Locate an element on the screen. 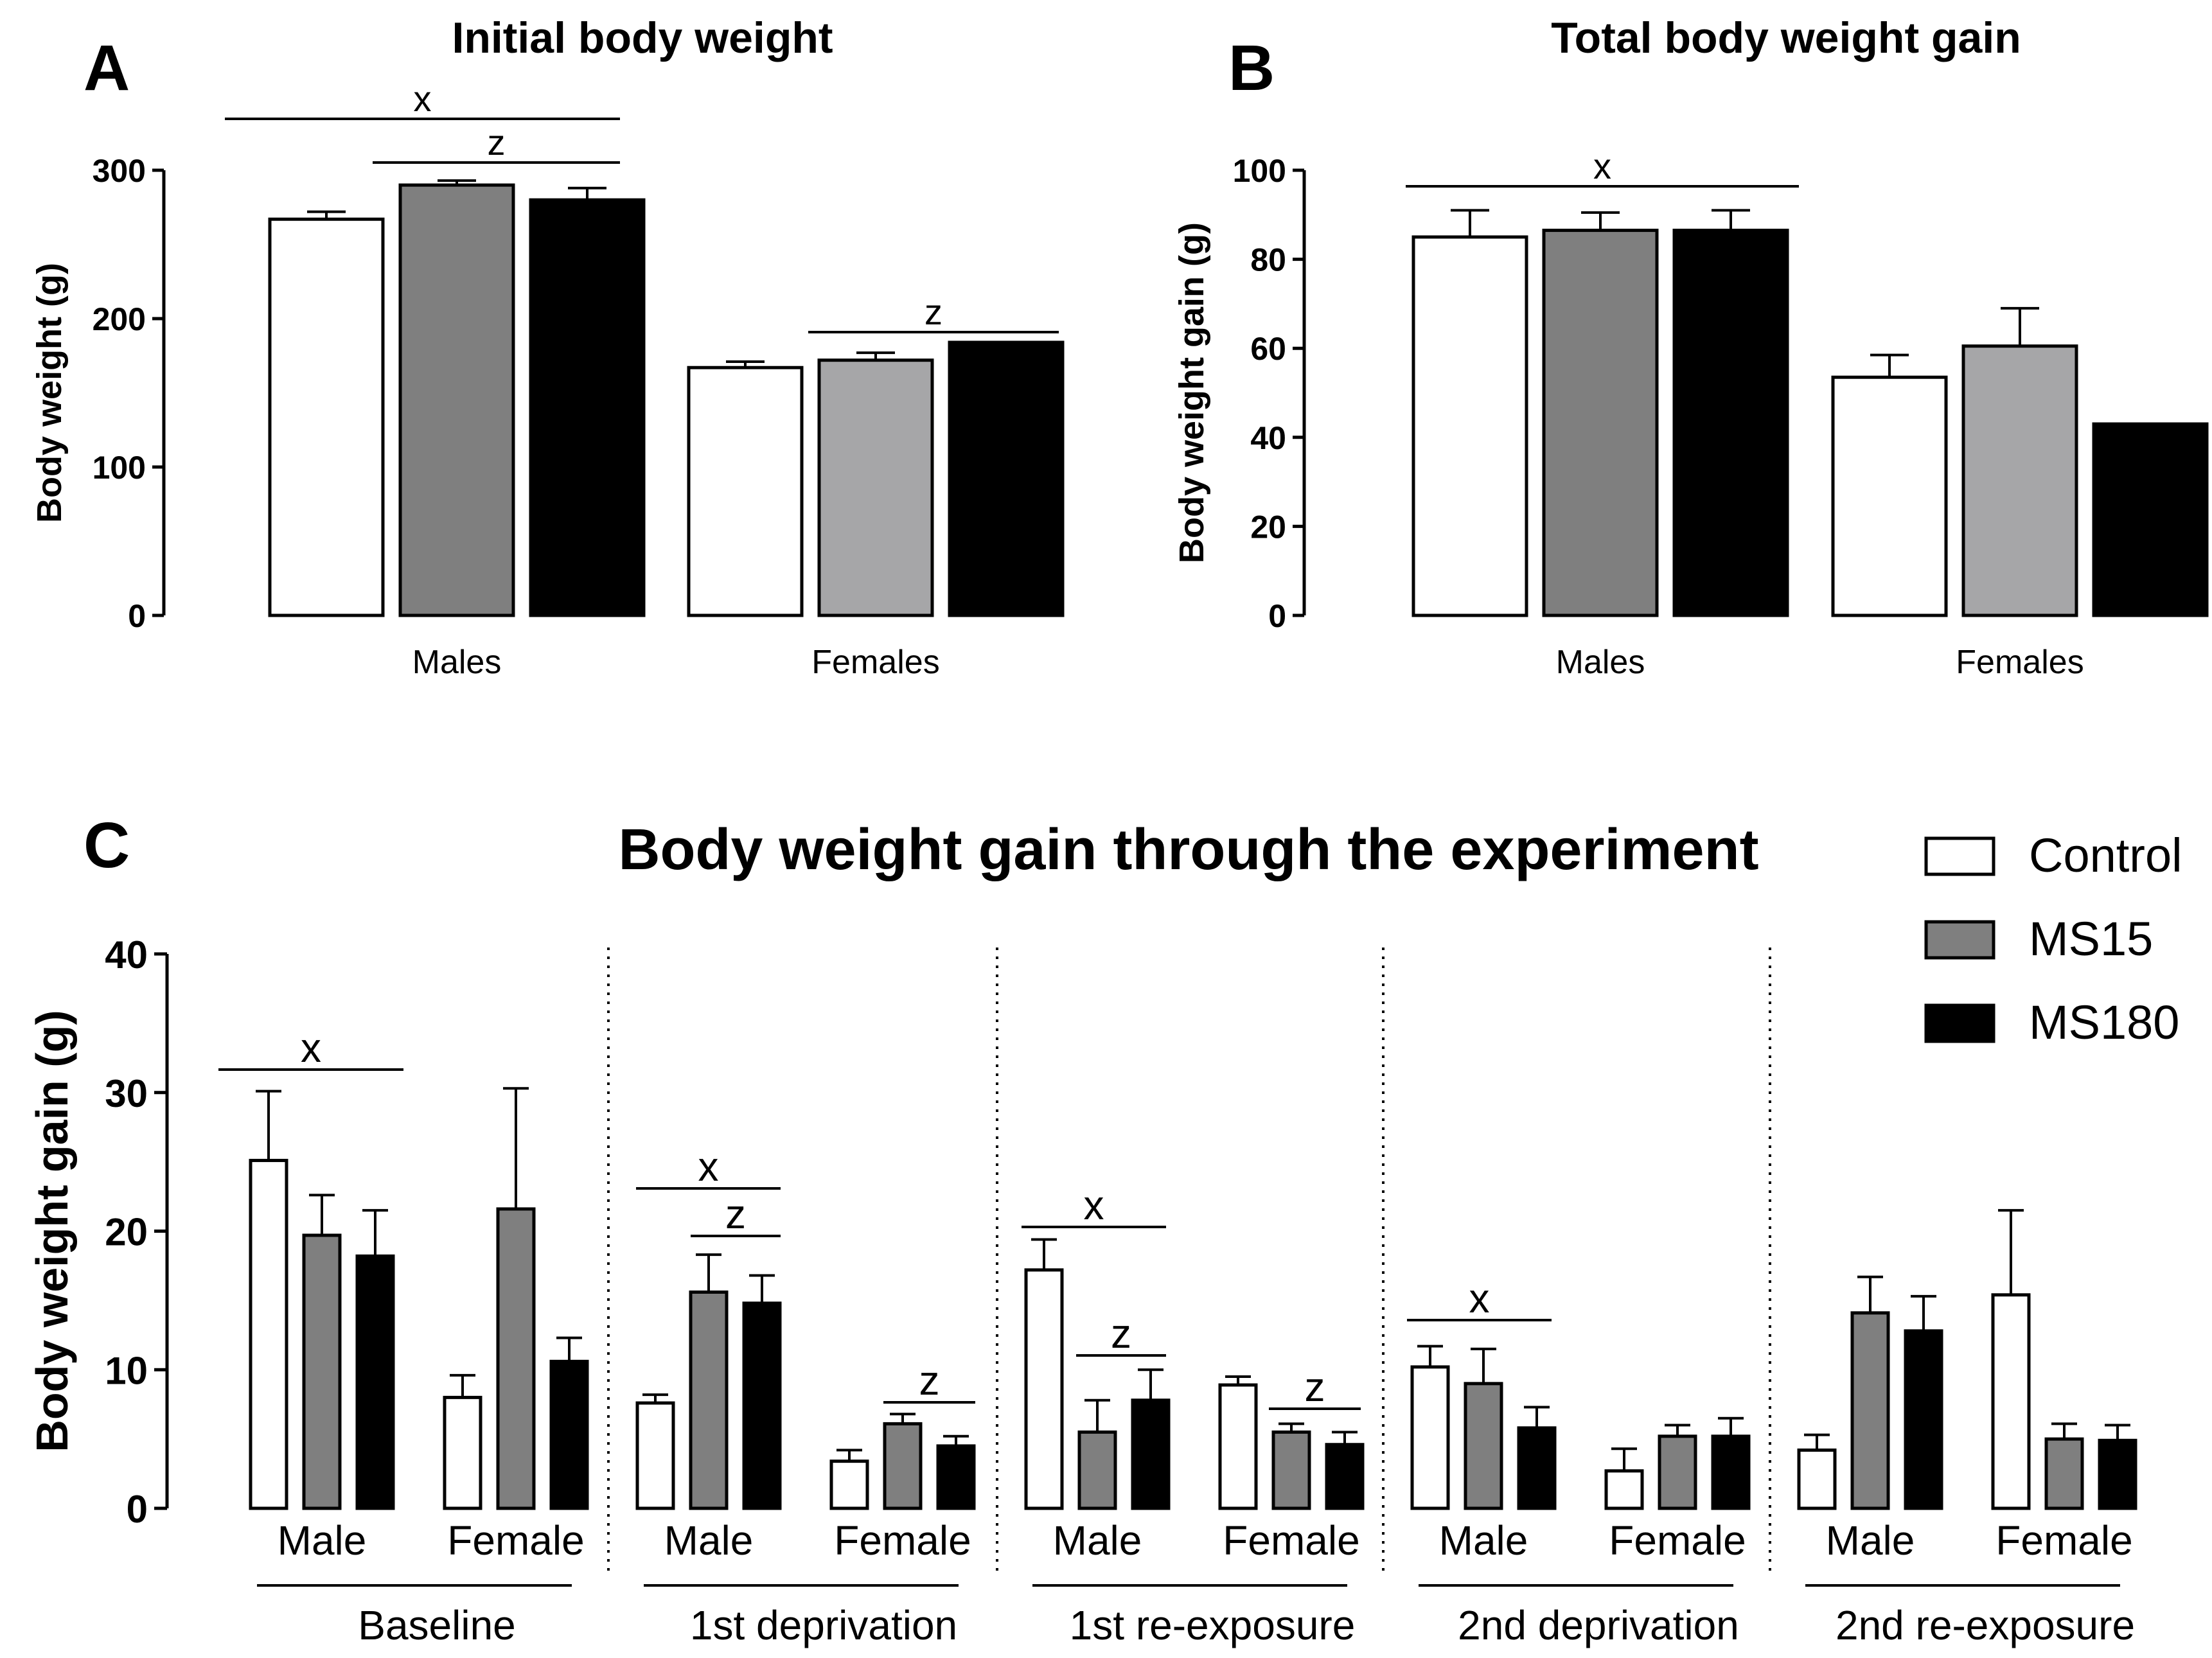 This screenshot has width=2212, height=1658. bar-ms15-2nd-re-exposure-male is located at coordinates (1870, 1410).